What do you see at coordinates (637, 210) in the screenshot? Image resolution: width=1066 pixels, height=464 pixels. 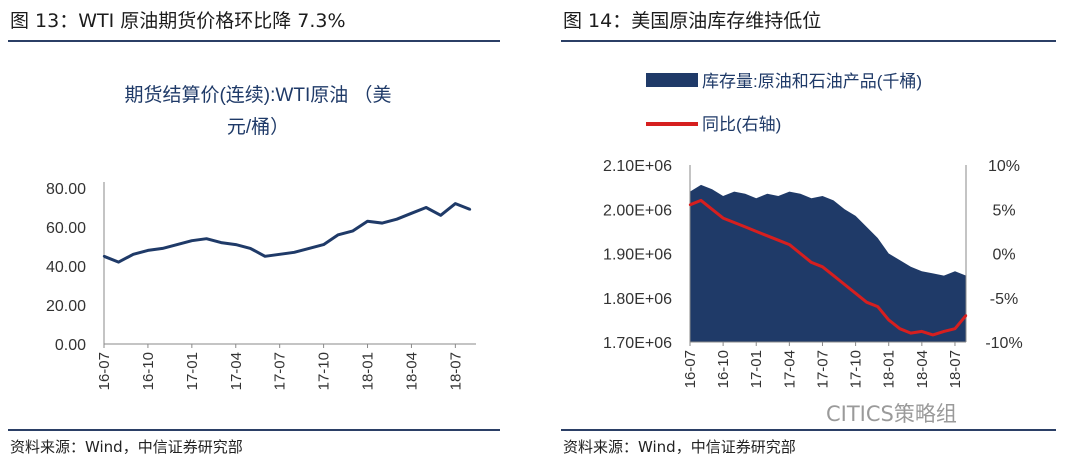 I see `left-y-tick-label: 2.00E+06` at bounding box center [637, 210].